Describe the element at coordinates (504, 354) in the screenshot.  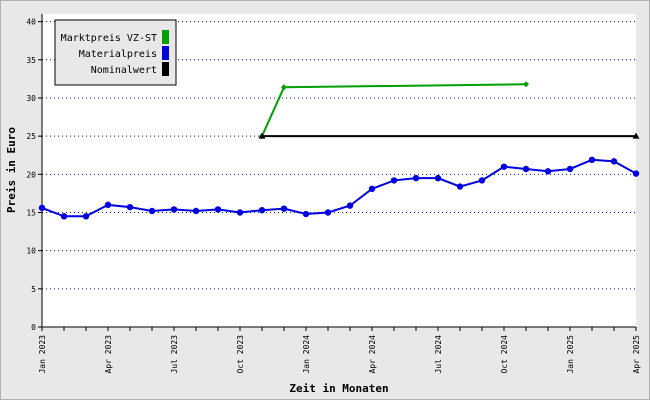
I see `x-tick-label: Oct 2024` at that location.